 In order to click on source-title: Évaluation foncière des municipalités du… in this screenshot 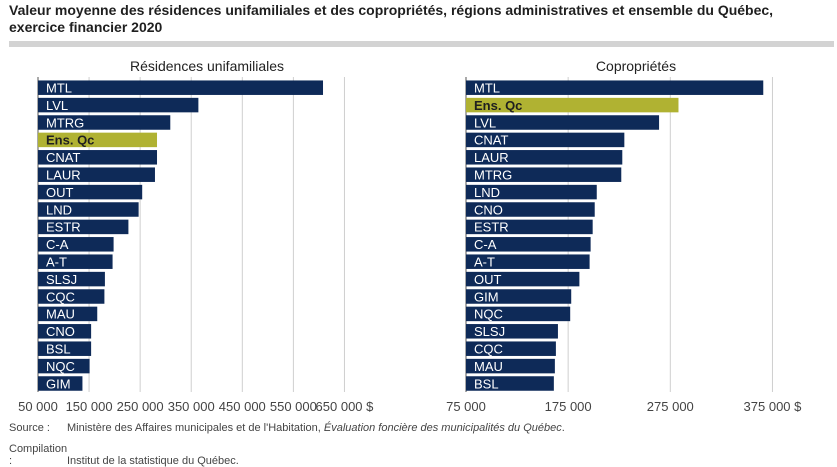, I will do `click(442, 428)`.